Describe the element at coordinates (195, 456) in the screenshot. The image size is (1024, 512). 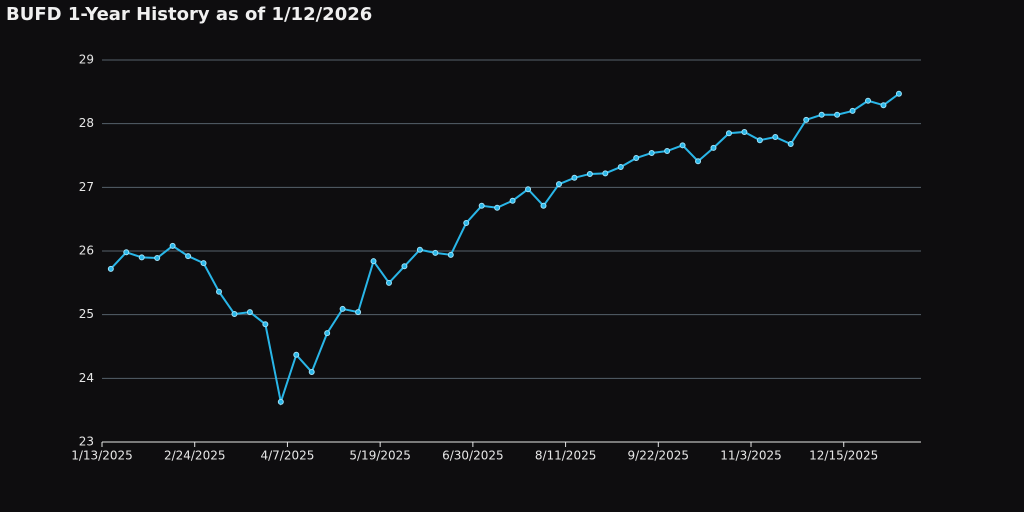
I see `x-tick-label: 2/24/2025` at that location.